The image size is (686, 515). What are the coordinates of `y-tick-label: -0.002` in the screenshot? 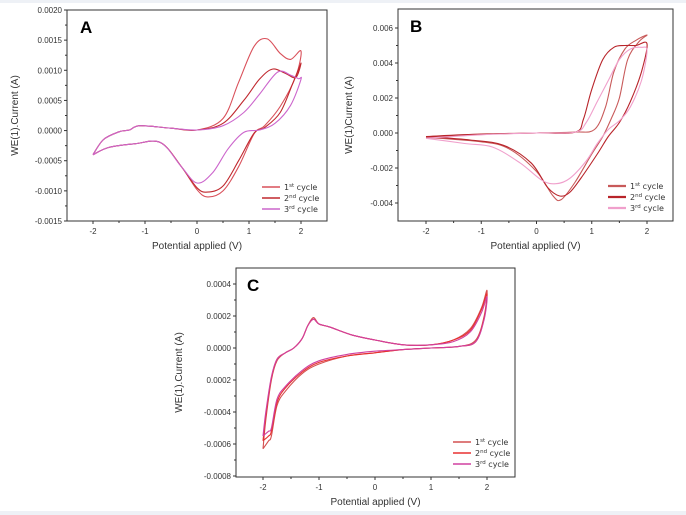 It's located at (381, 168).